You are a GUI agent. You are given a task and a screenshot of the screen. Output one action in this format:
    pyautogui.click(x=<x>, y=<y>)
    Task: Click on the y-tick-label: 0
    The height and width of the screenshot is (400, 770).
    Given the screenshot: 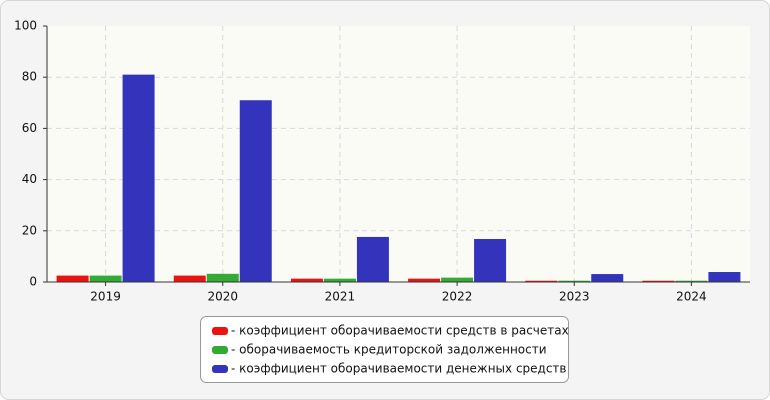 What is the action you would take?
    pyautogui.click(x=33, y=282)
    